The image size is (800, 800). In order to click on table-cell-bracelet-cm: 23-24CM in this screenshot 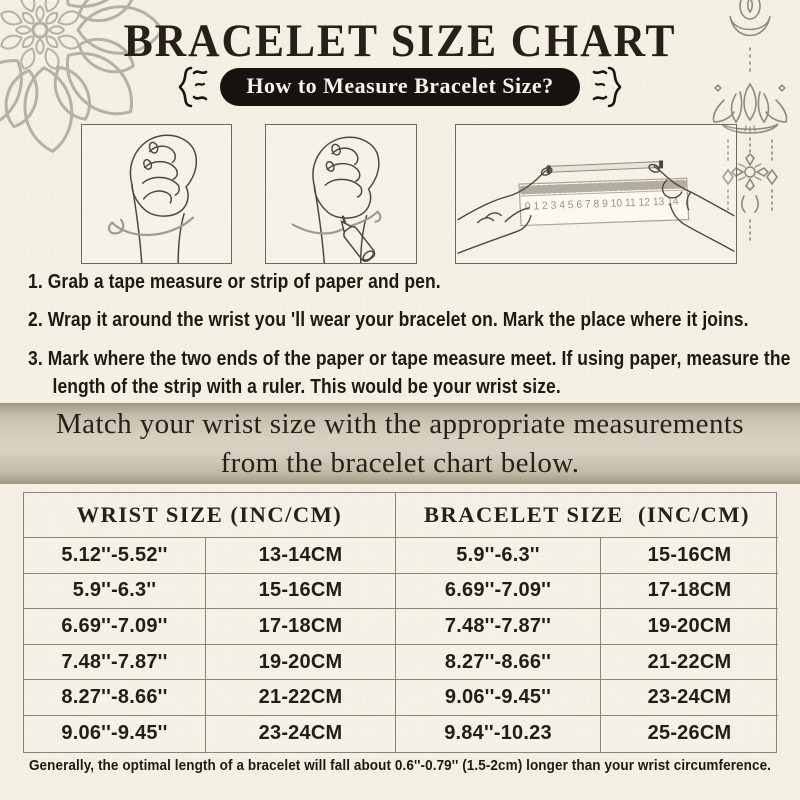, I will do `click(689, 698)`.